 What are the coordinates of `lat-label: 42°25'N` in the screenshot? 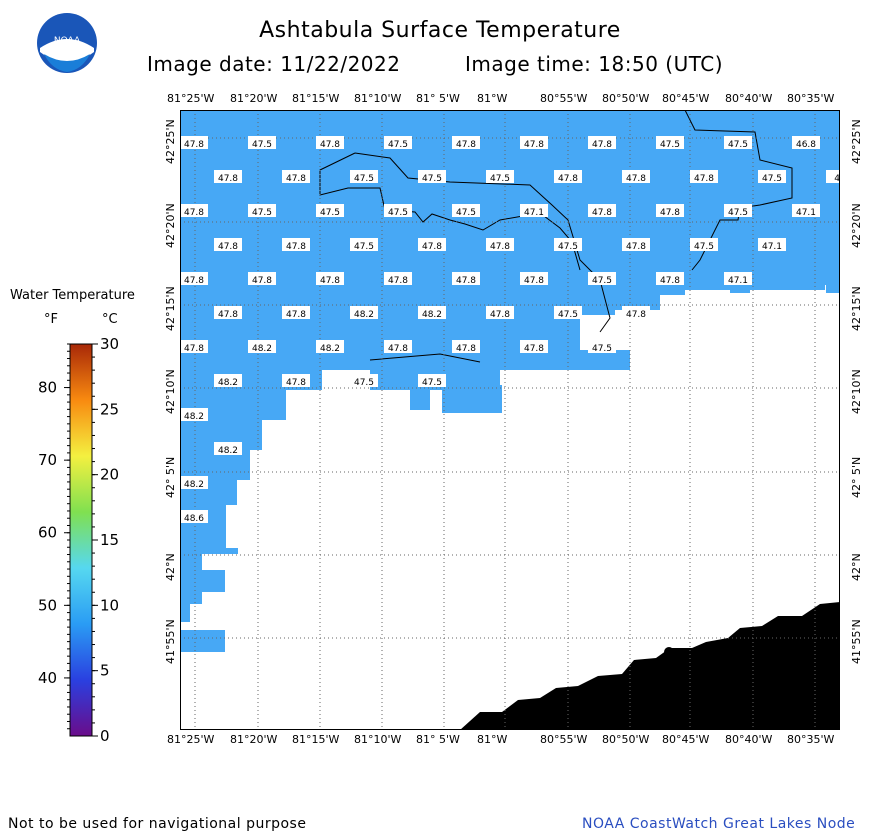 It's located at (856, 141).